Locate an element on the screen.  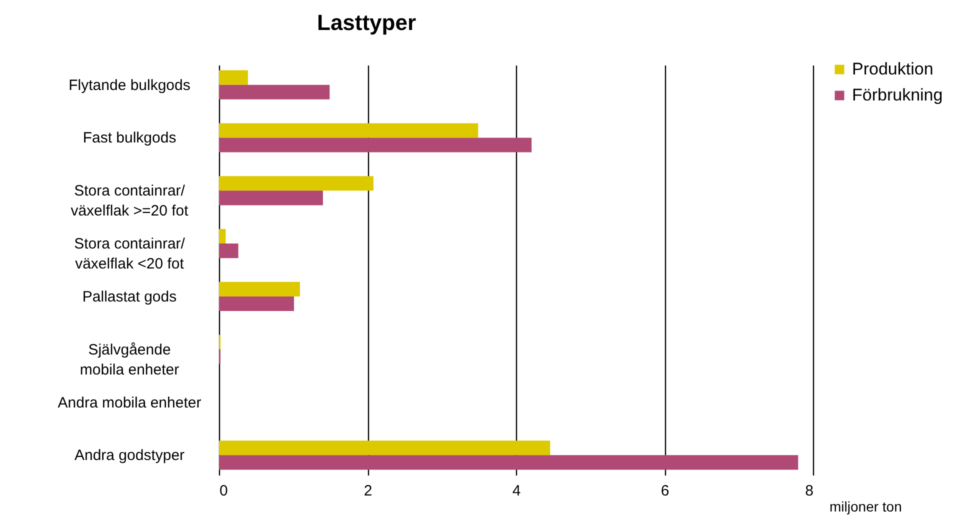
legend-label: Produktion is located at coordinates (893, 69).